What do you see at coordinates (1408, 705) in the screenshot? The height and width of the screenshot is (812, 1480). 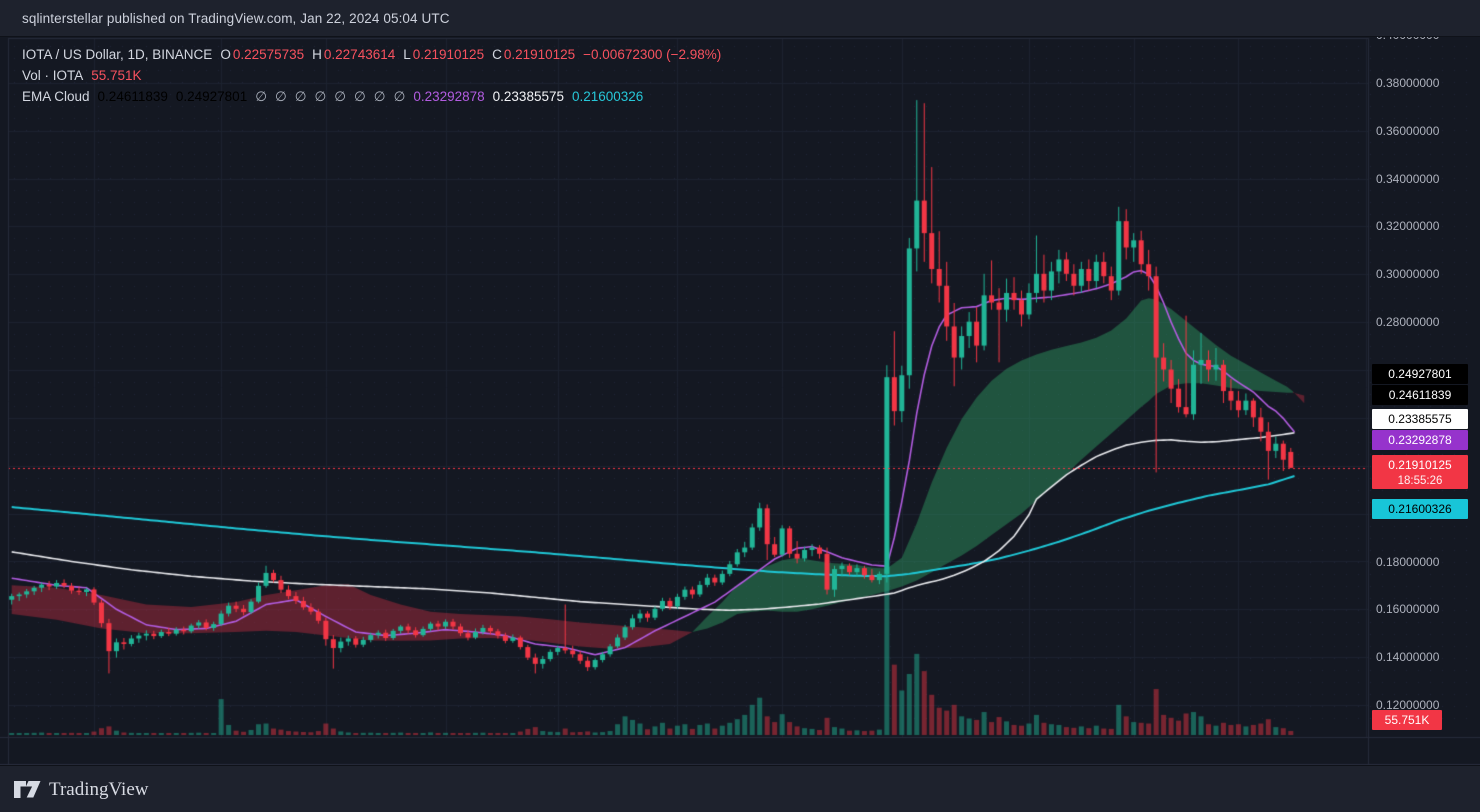 I see `price-tick: 0.12000000` at bounding box center [1408, 705].